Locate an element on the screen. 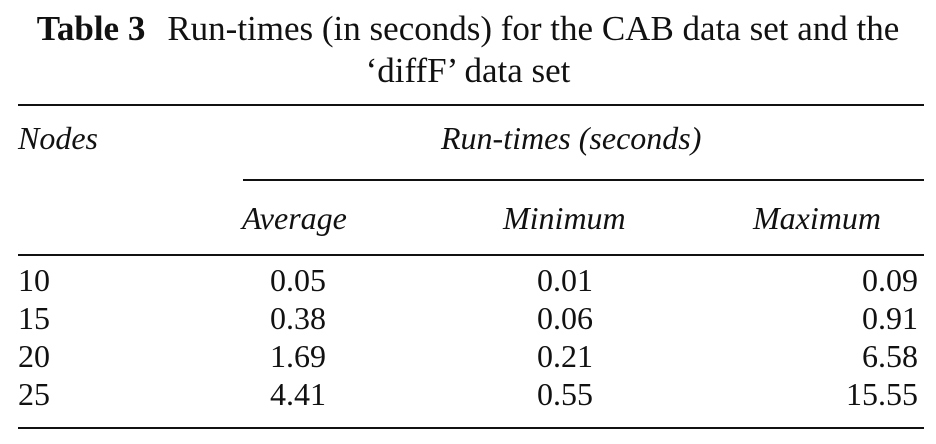  minimum-cell: 0.21 is located at coordinates (565, 356).